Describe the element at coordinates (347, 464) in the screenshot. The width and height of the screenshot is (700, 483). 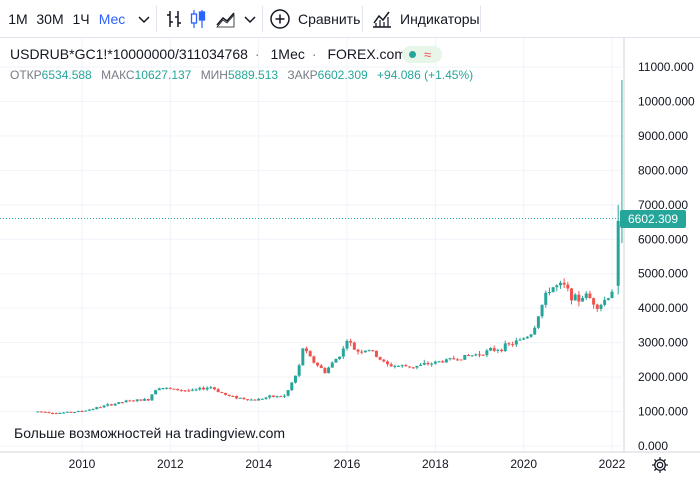
I see `x-tick-label: 2016` at that location.